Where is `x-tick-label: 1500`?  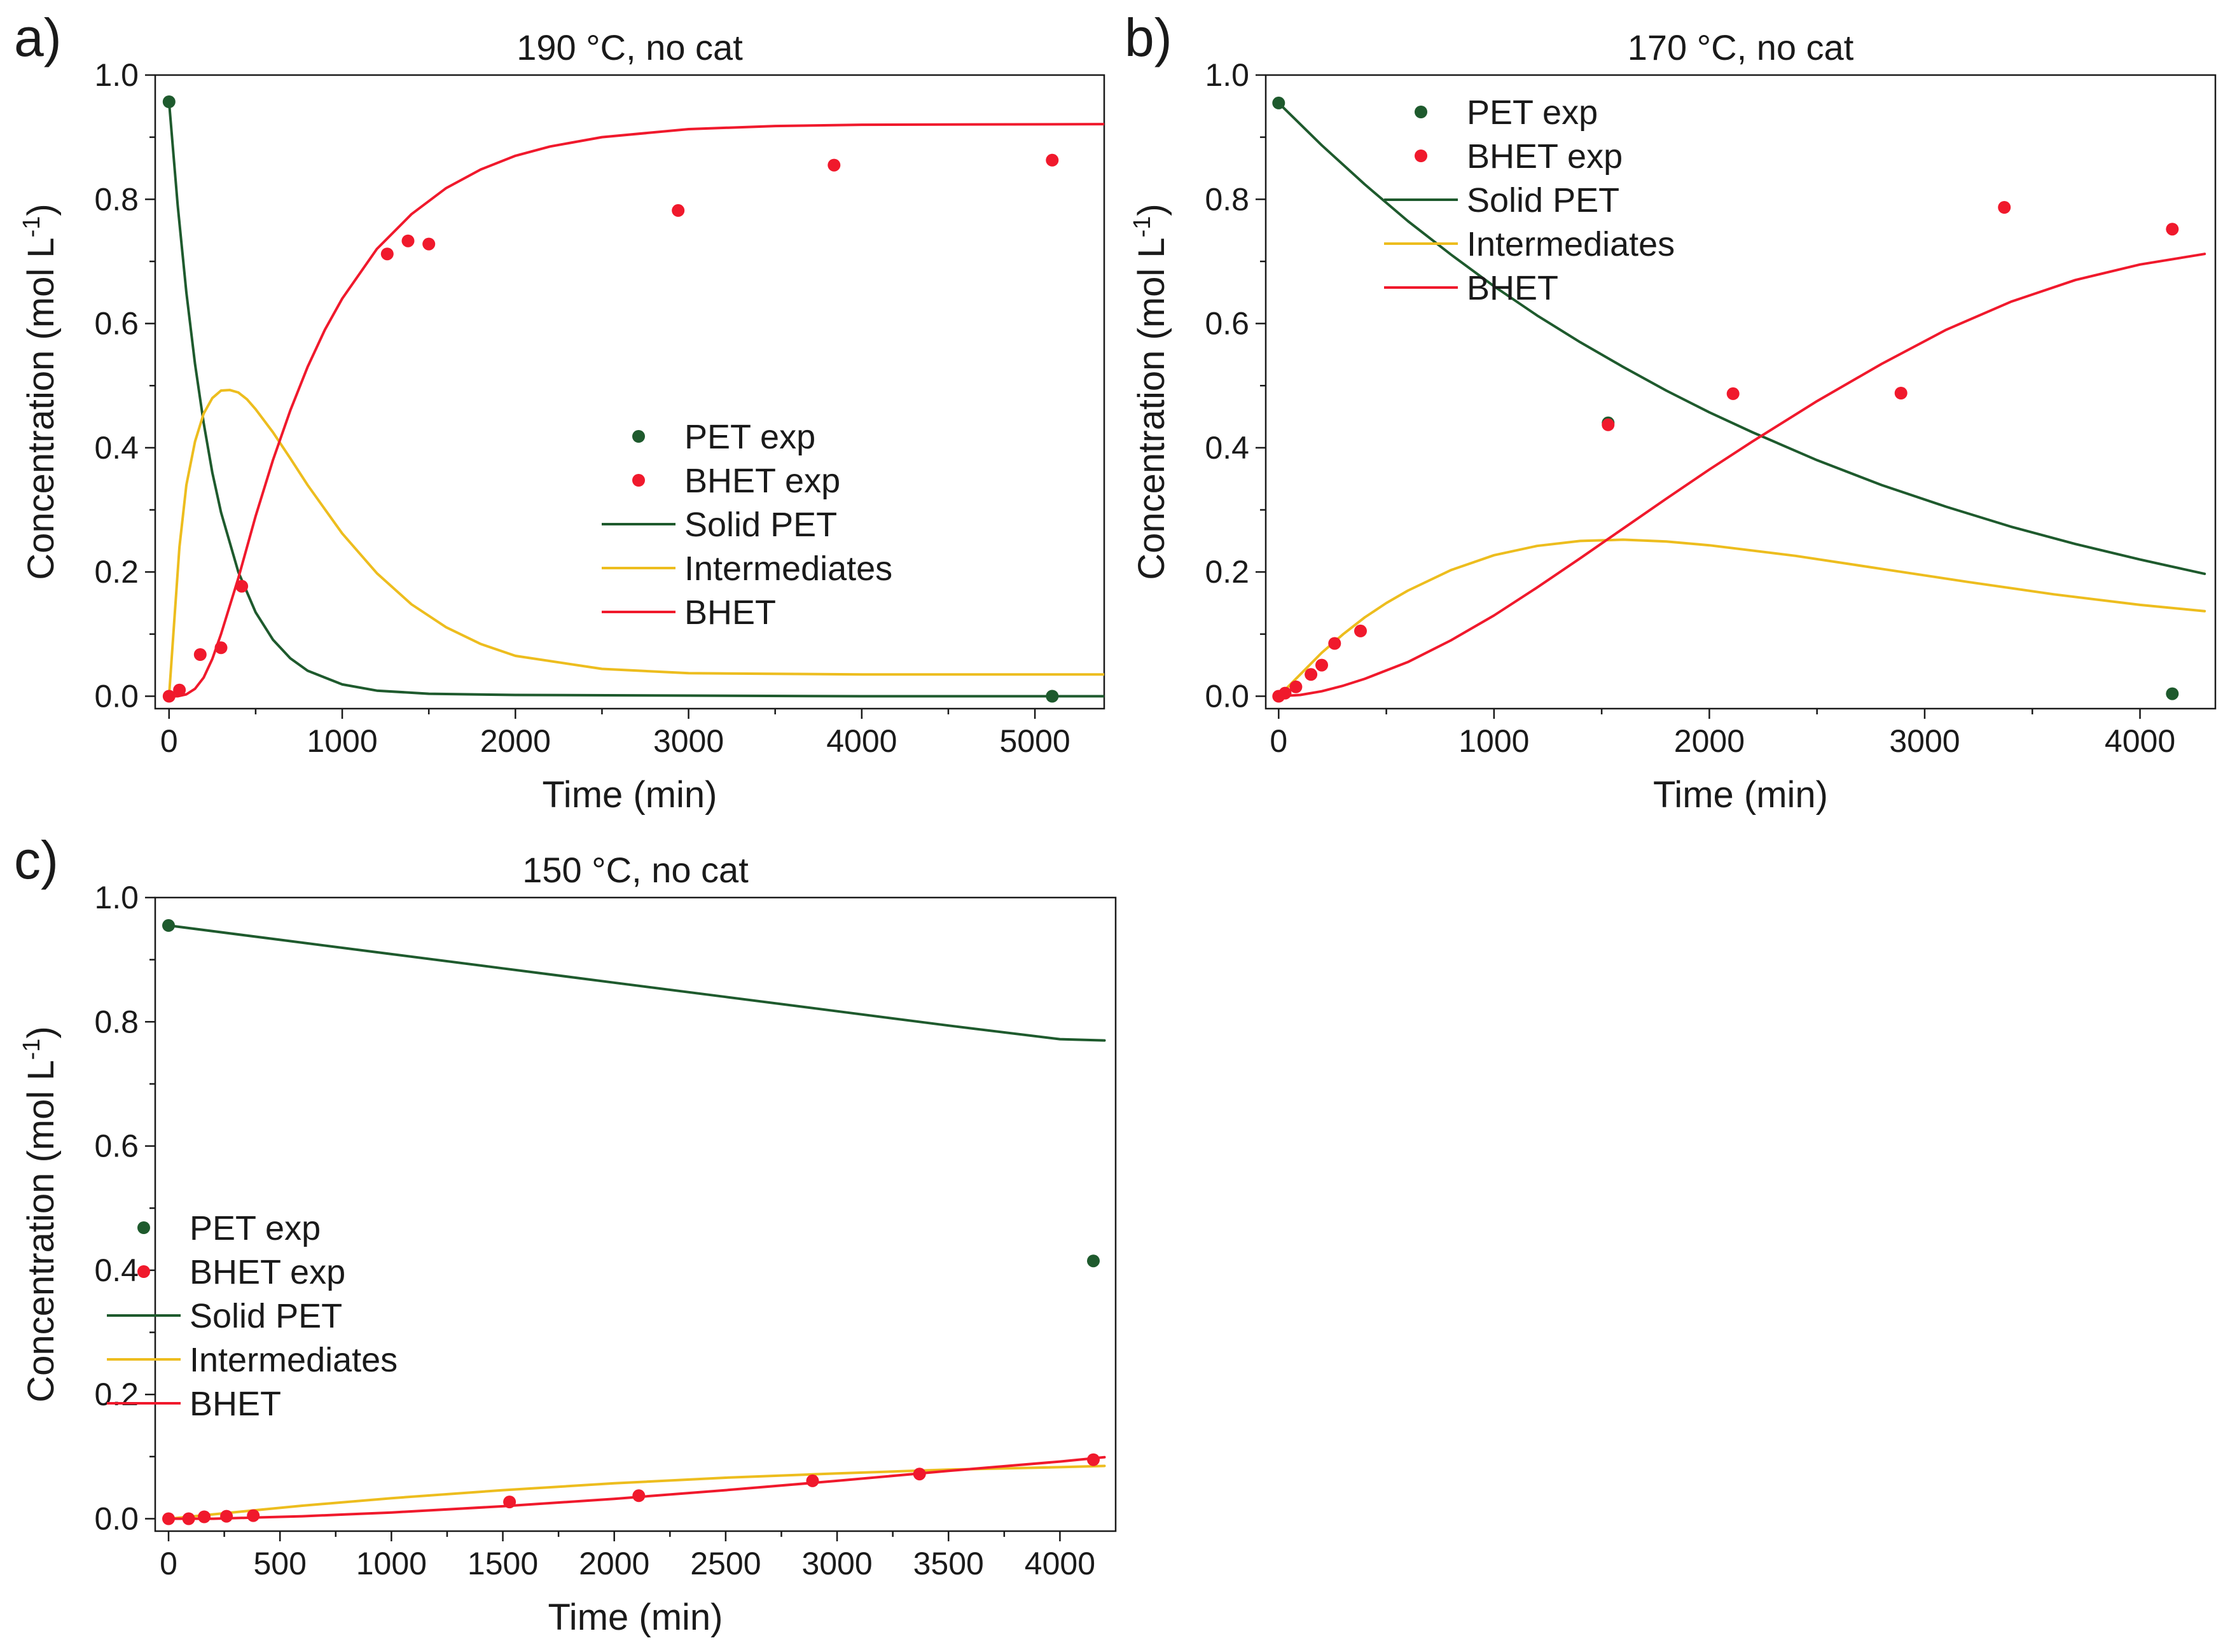
x-tick-label: 1500 is located at coordinates (502, 1563).